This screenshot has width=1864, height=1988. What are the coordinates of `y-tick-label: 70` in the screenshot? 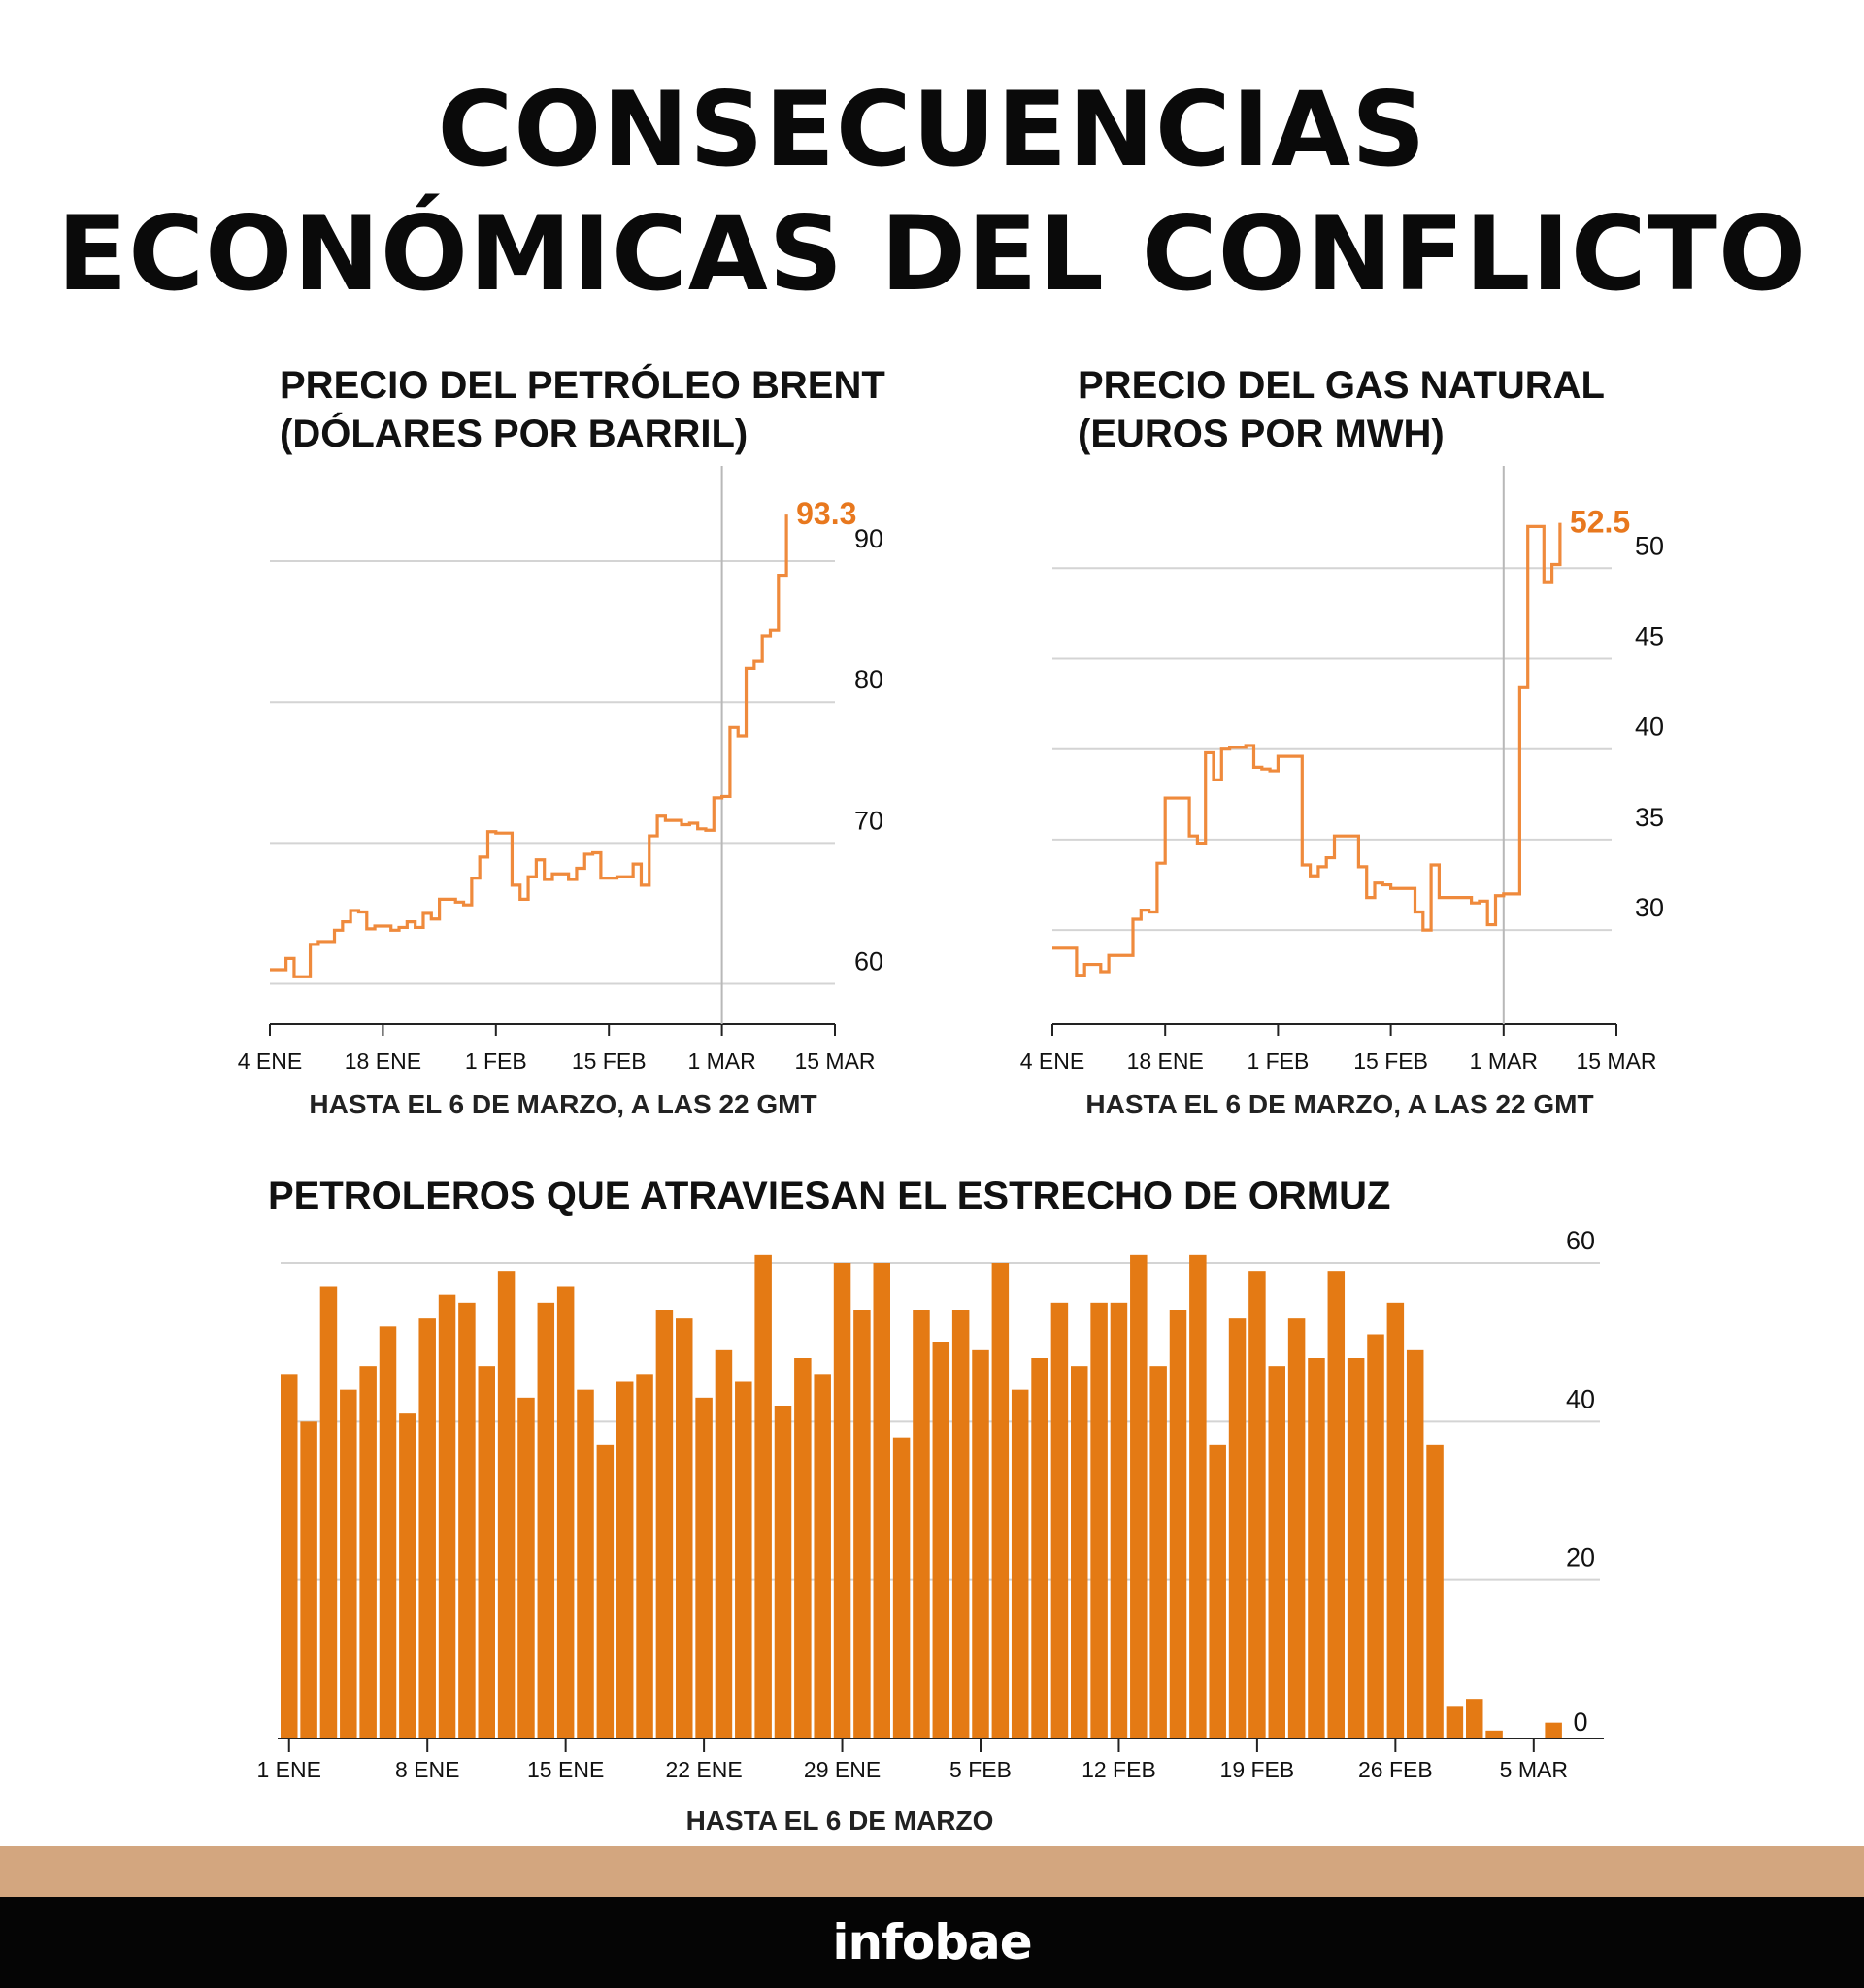 It's located at (868, 821).